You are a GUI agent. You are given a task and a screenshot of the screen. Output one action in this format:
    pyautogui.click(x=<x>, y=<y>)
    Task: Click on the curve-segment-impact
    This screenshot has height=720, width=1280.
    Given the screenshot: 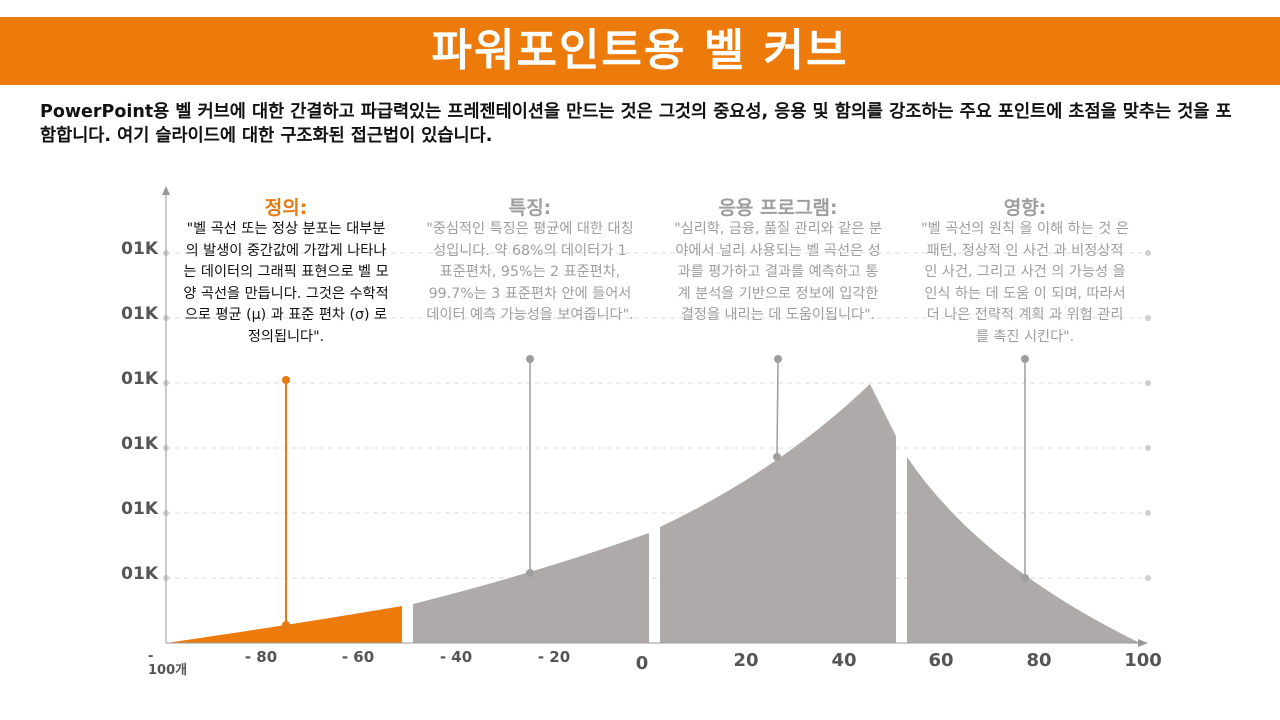 What is the action you would take?
    pyautogui.click(x=1023, y=550)
    